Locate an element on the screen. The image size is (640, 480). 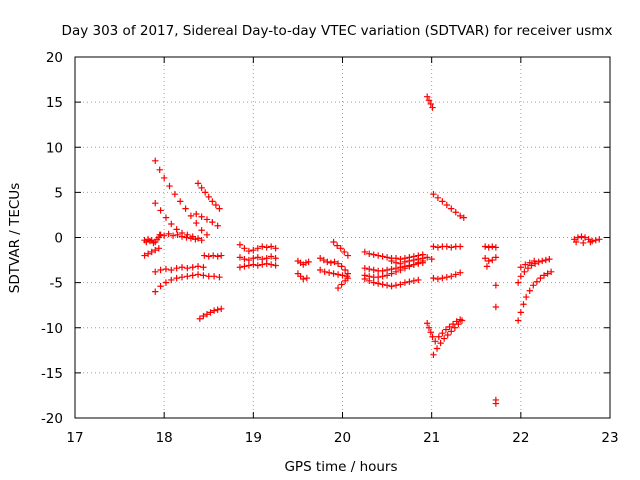
y-tick-label: 0 is located at coordinates (58, 239).